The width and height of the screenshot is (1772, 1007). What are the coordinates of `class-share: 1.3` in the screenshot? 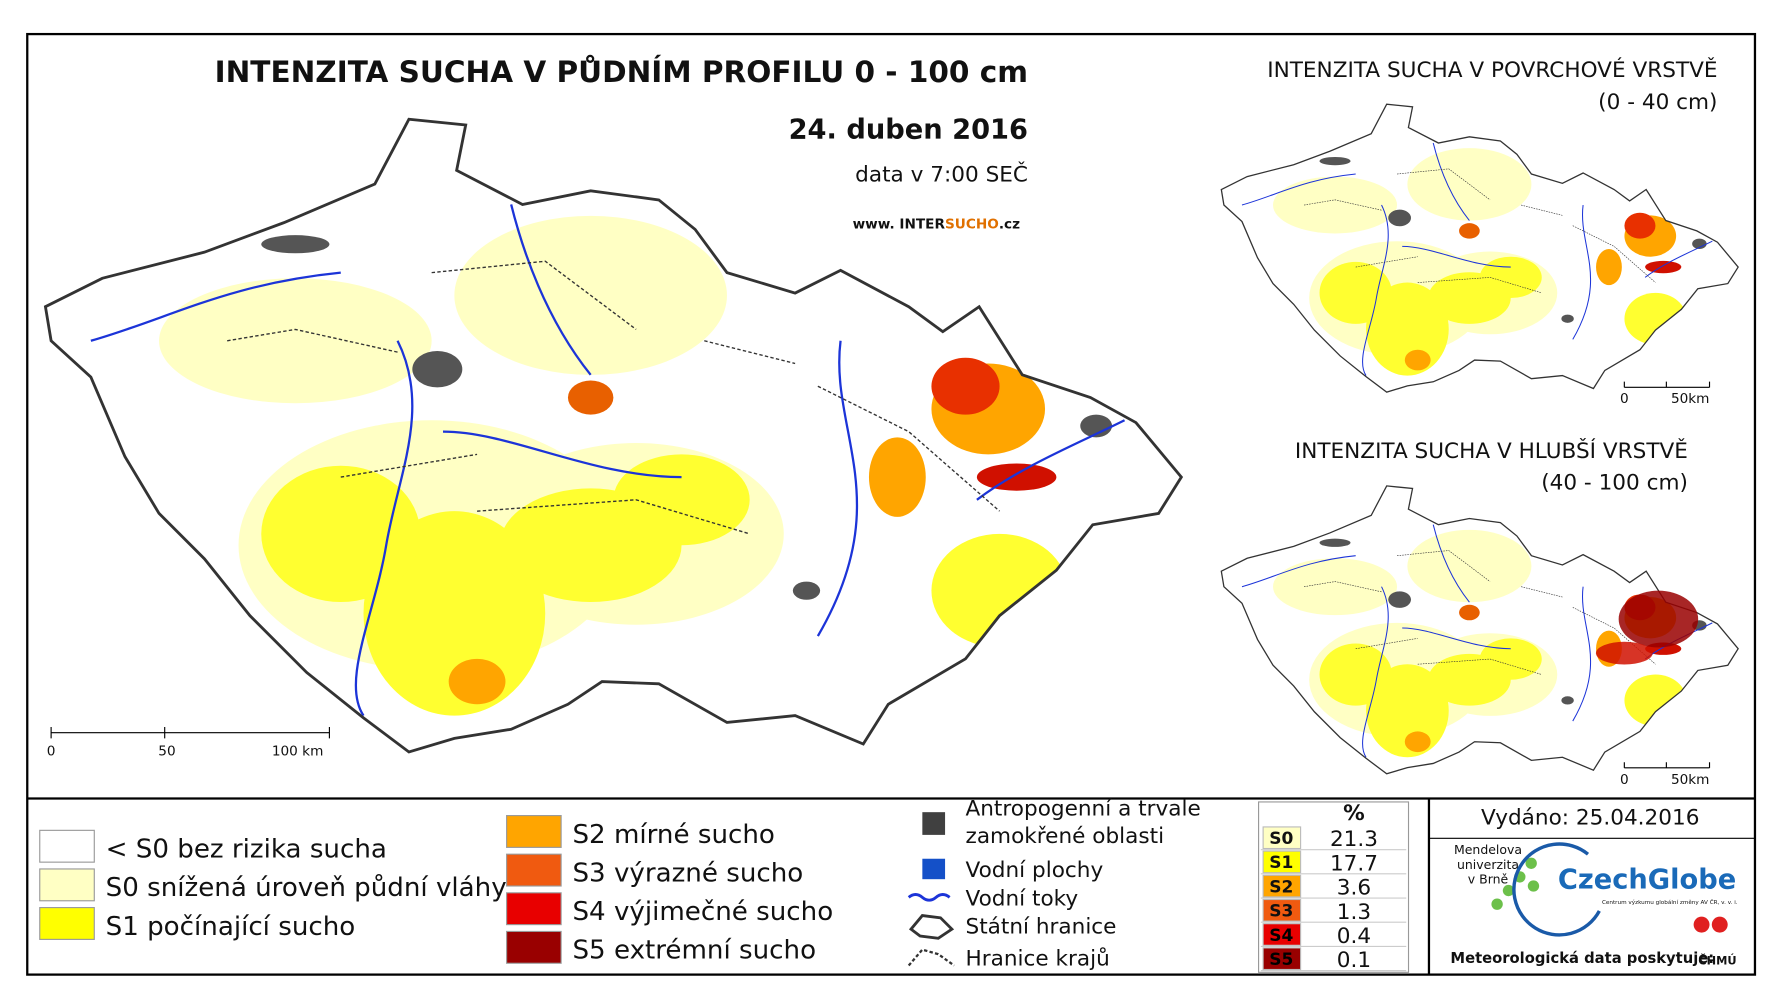 It's located at (1354, 912).